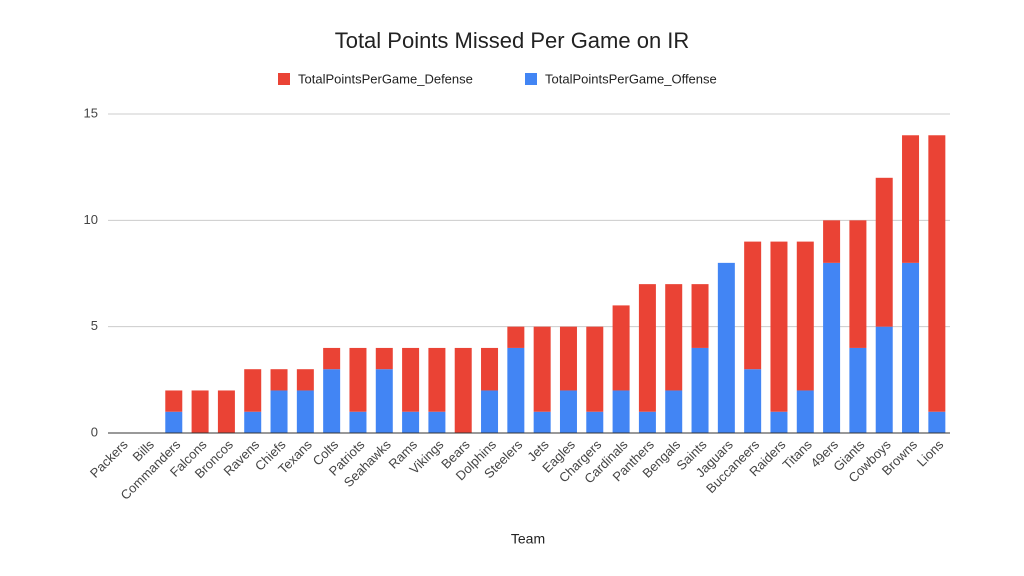  What do you see at coordinates (91, 112) in the screenshot?
I see `y-tick-label: 15` at bounding box center [91, 112].